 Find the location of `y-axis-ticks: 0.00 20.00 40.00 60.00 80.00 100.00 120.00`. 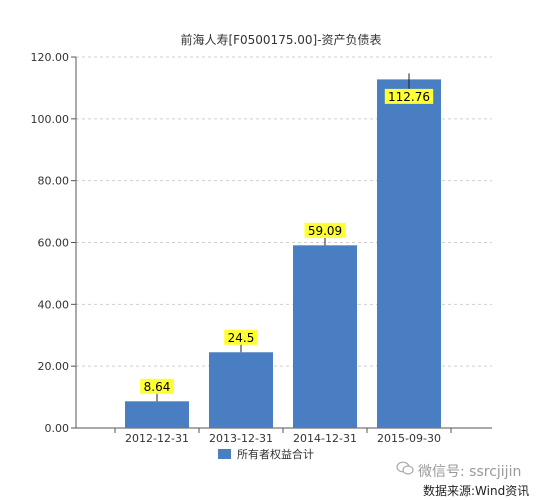

y-axis-ticks: 0.00 20.00 40.00 60.00 80.00 100.00 120.00 is located at coordinates (50, 243).